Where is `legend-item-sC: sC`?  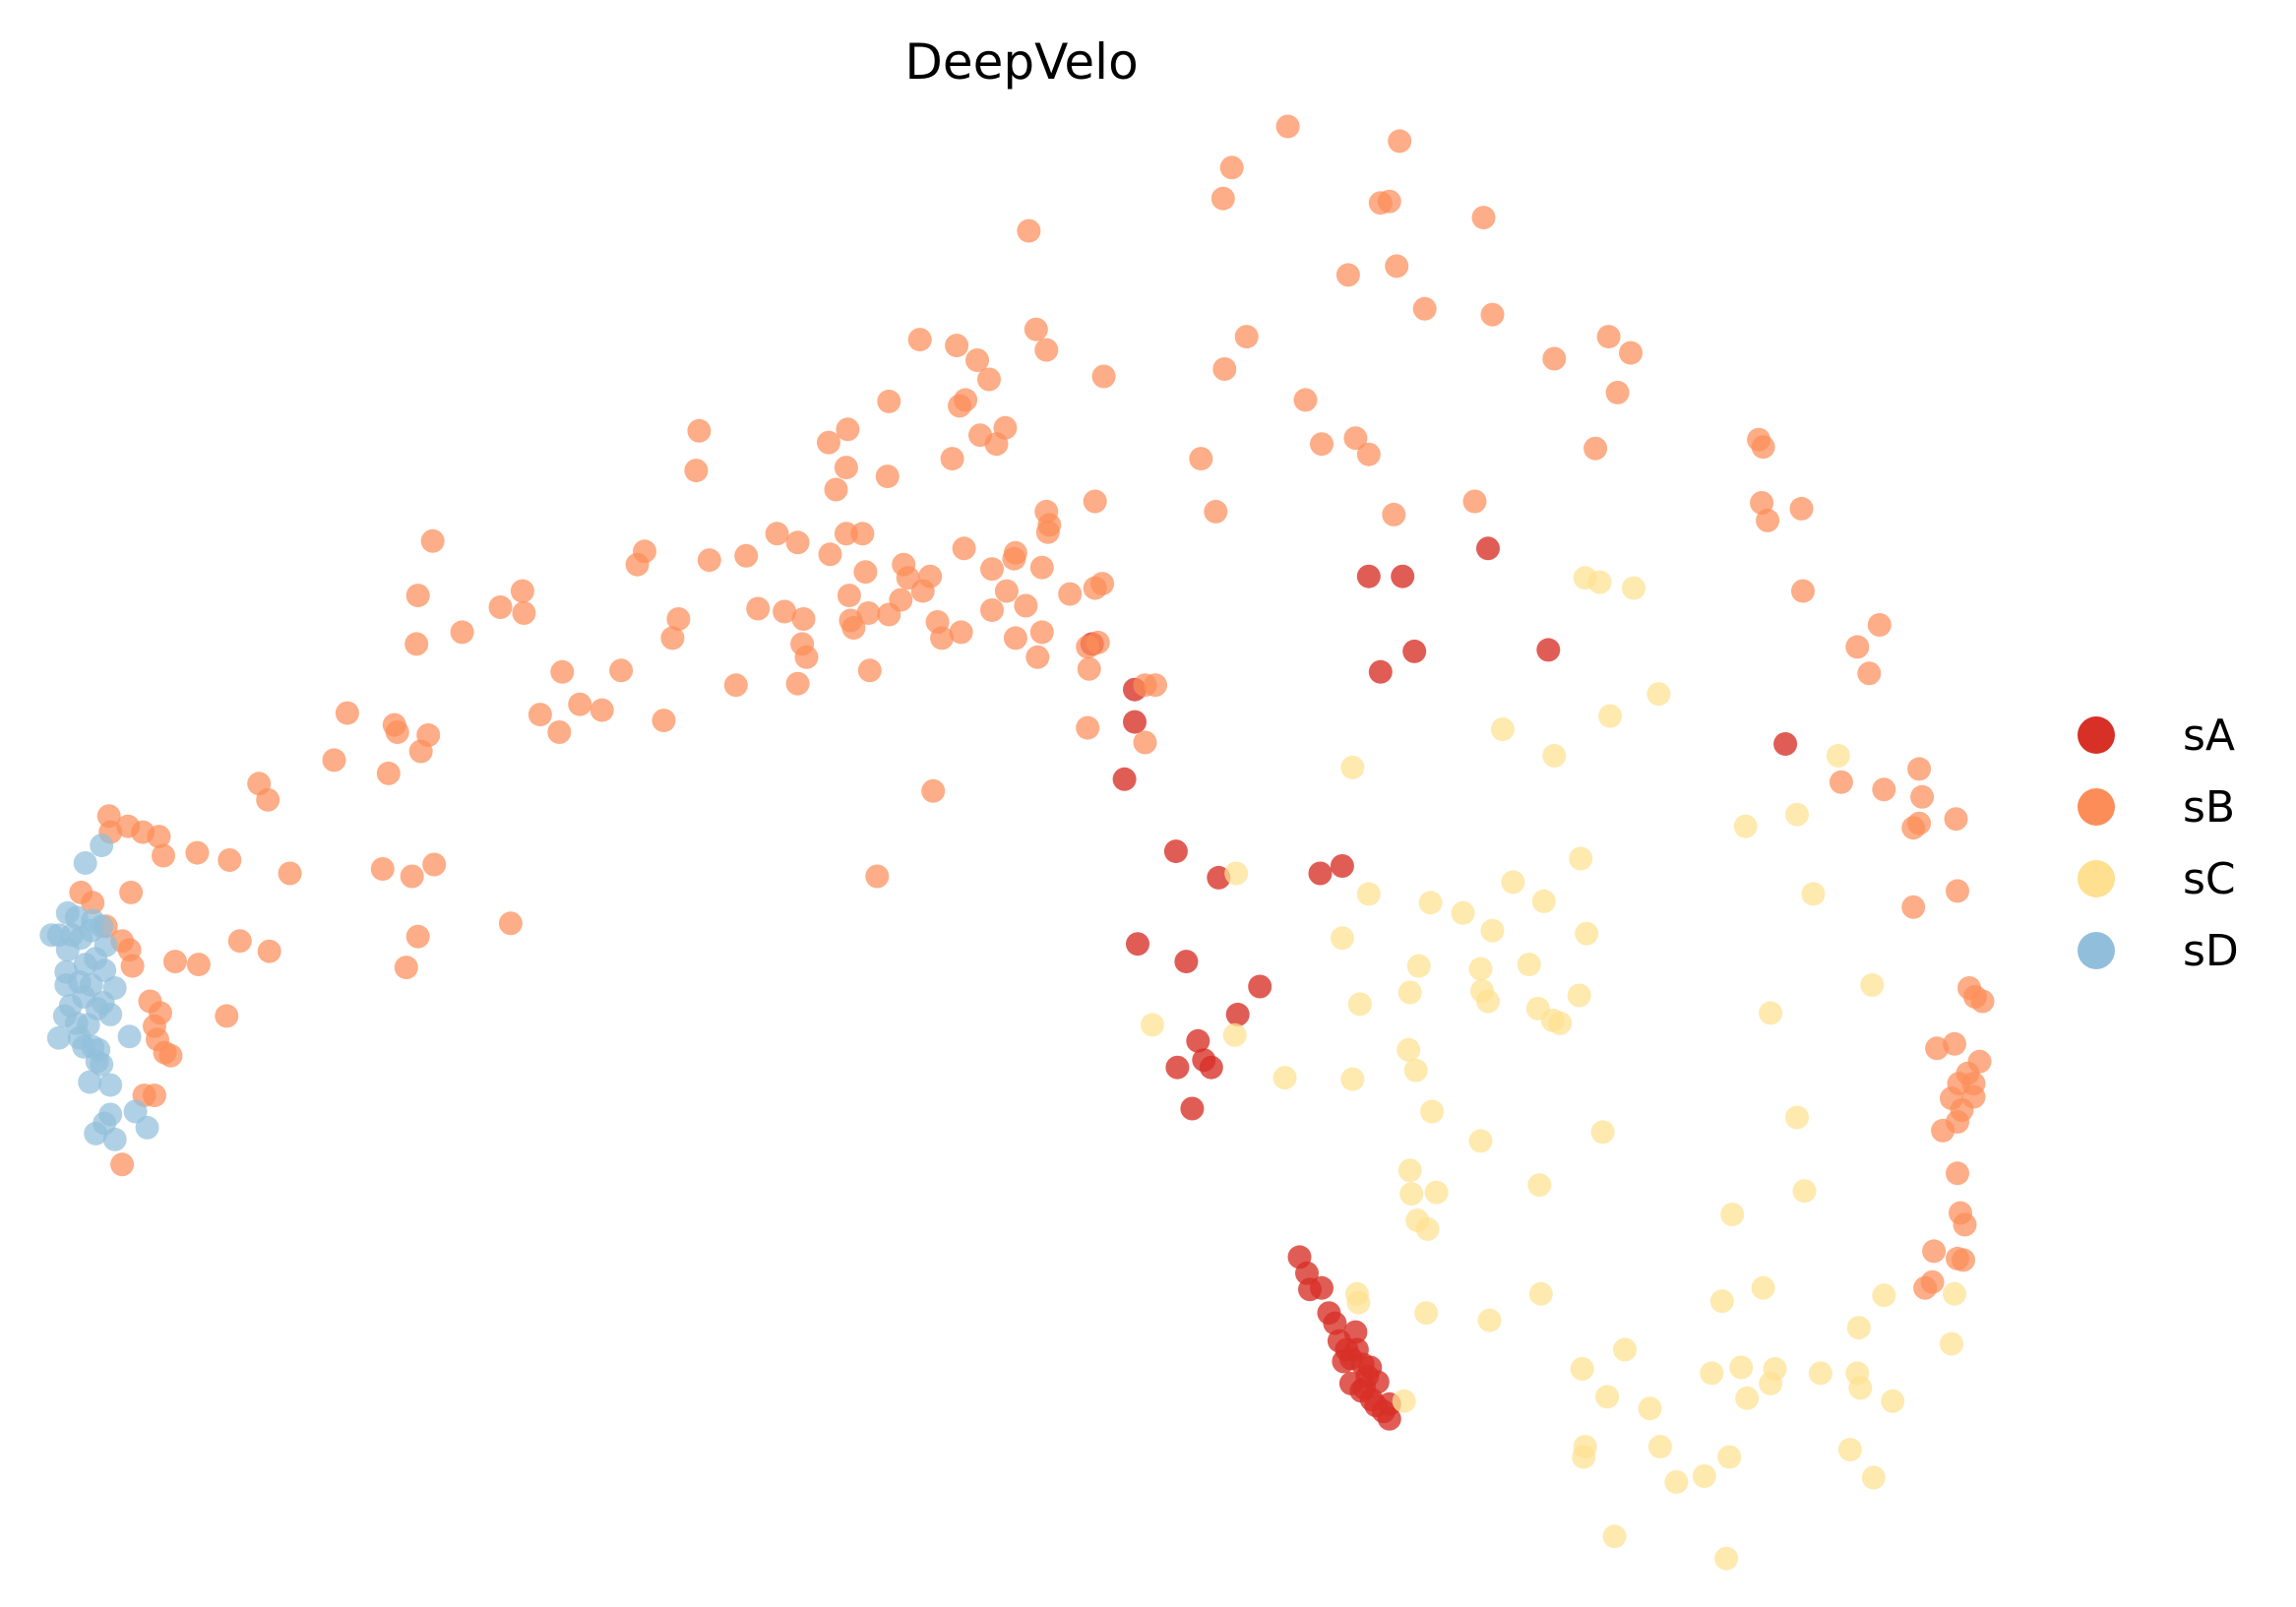 legend-item-sC: sC is located at coordinates (2157, 879).